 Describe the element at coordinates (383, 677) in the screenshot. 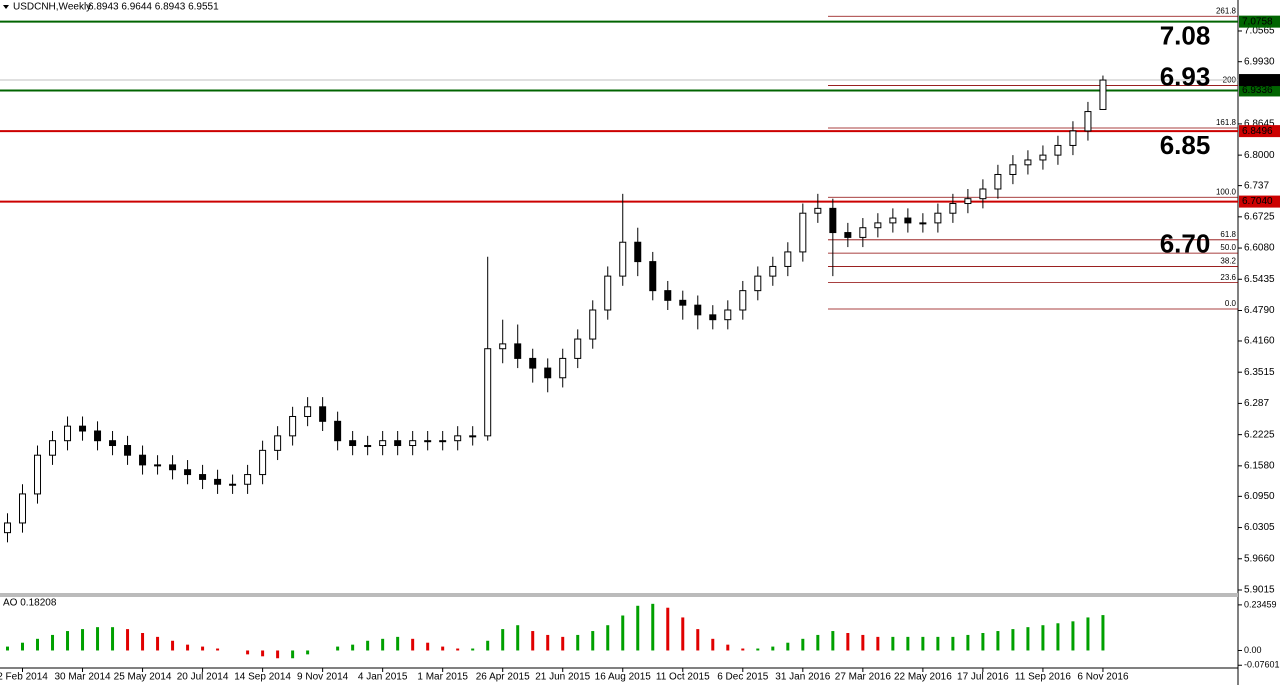

I see `x-tick-label: 4 Jan 2015` at that location.